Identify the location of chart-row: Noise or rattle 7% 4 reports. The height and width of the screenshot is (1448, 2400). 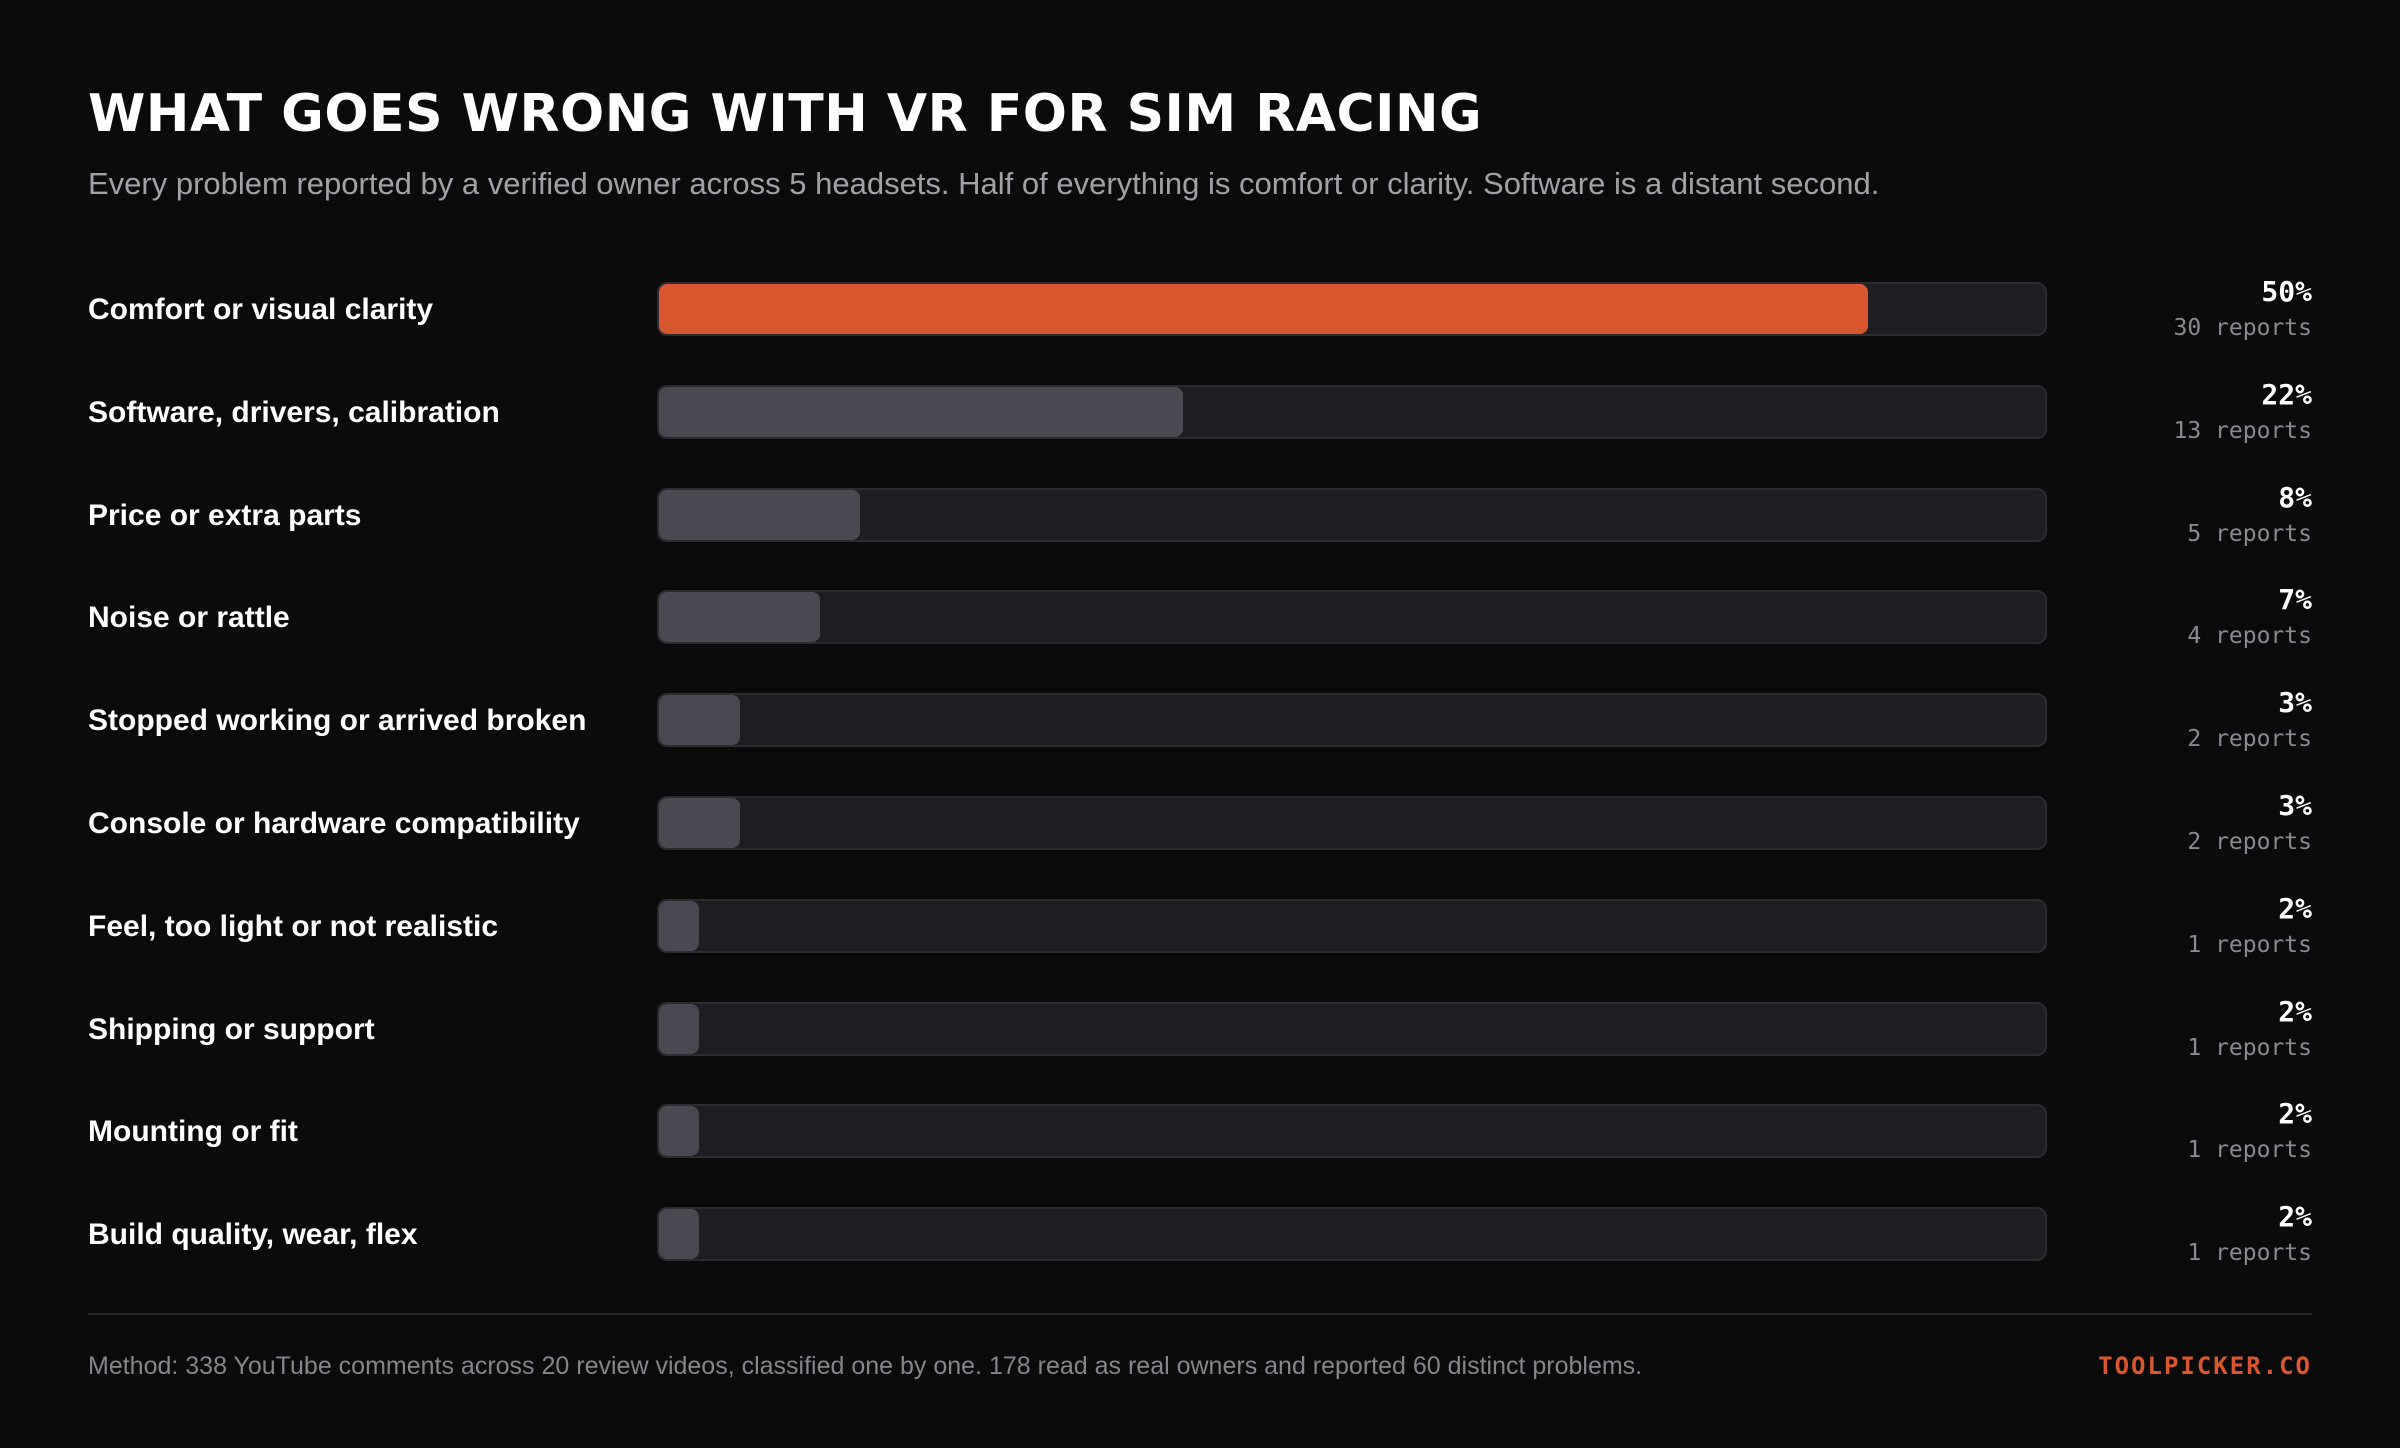
(1200, 632).